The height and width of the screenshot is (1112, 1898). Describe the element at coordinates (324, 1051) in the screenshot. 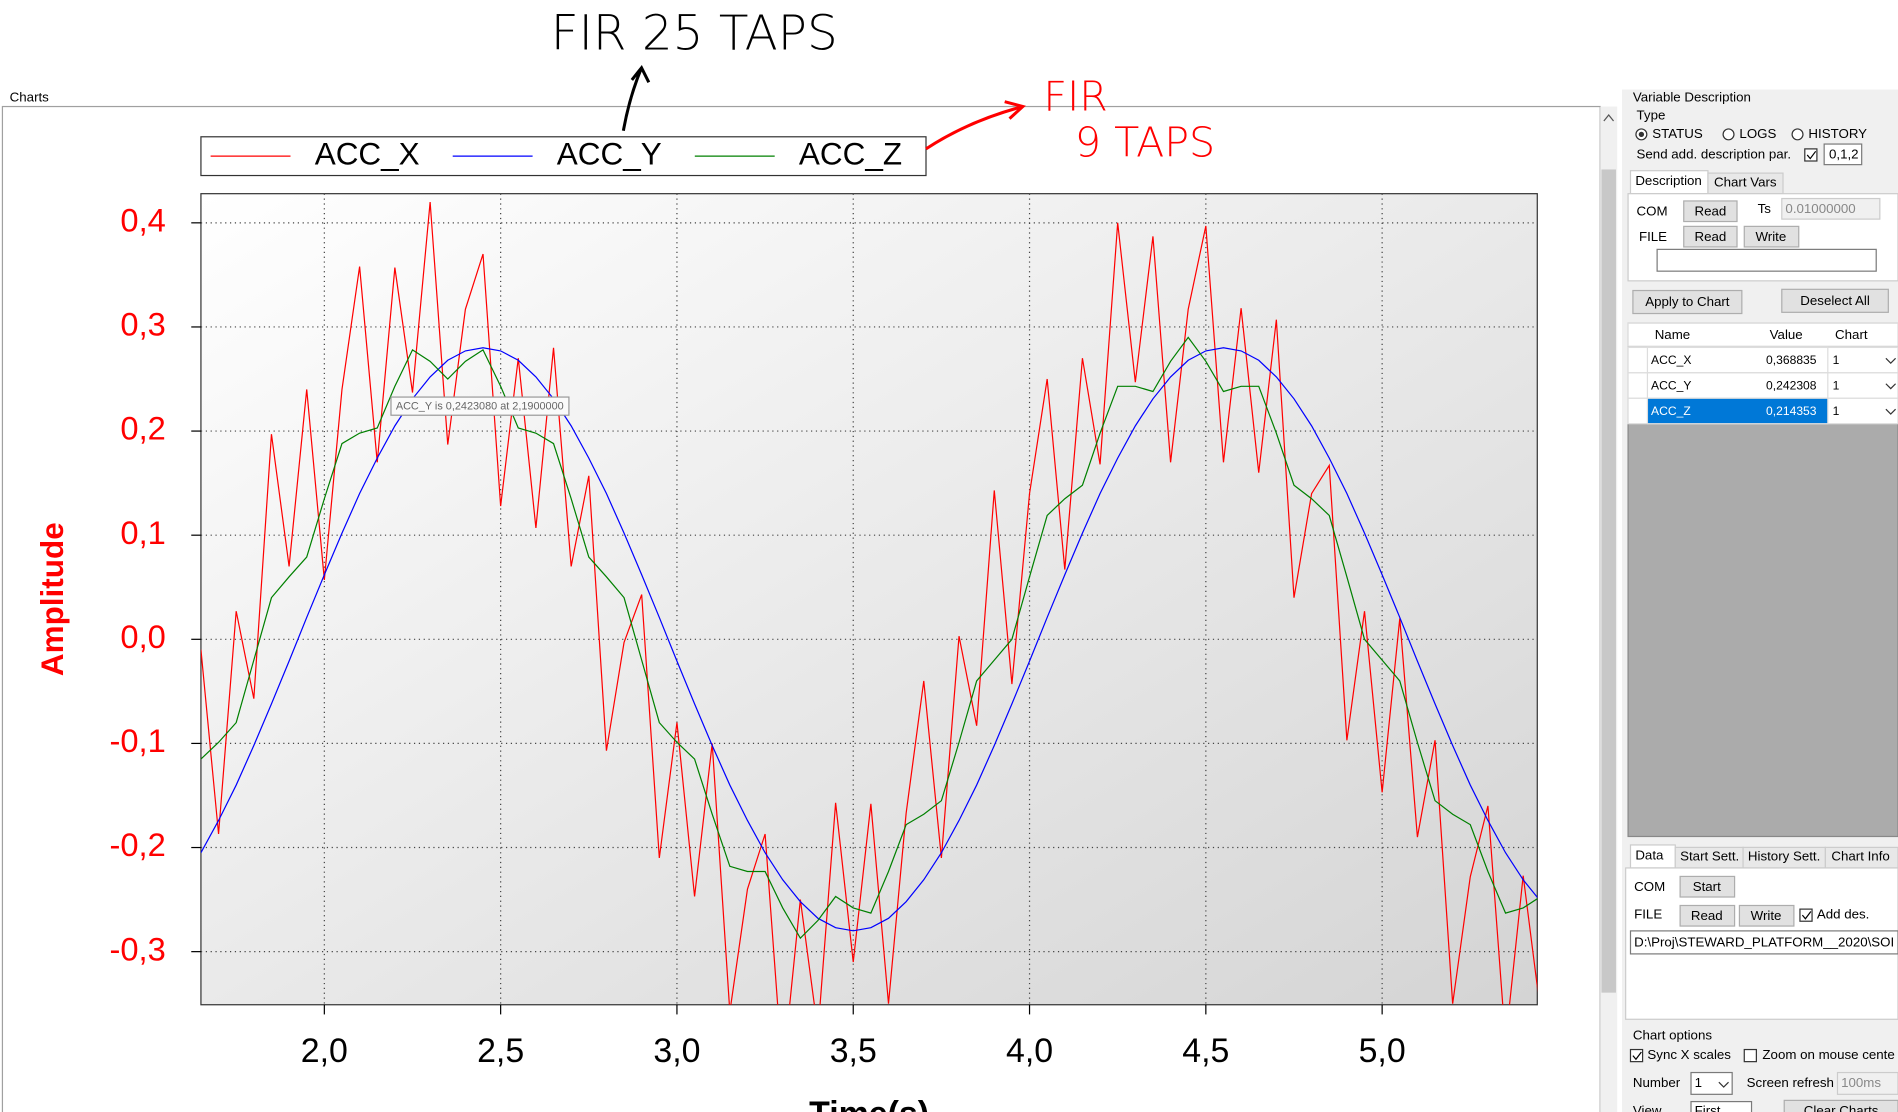

I see `x-tick-label: 2,0` at that location.